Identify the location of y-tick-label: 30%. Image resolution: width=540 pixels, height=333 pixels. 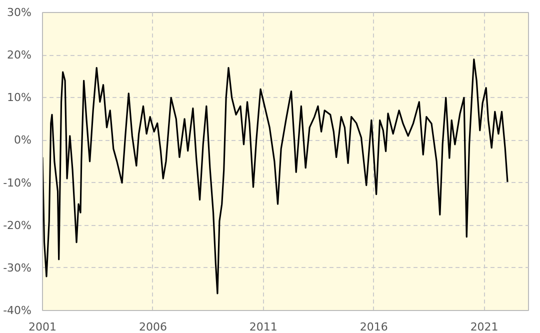
(19, 12).